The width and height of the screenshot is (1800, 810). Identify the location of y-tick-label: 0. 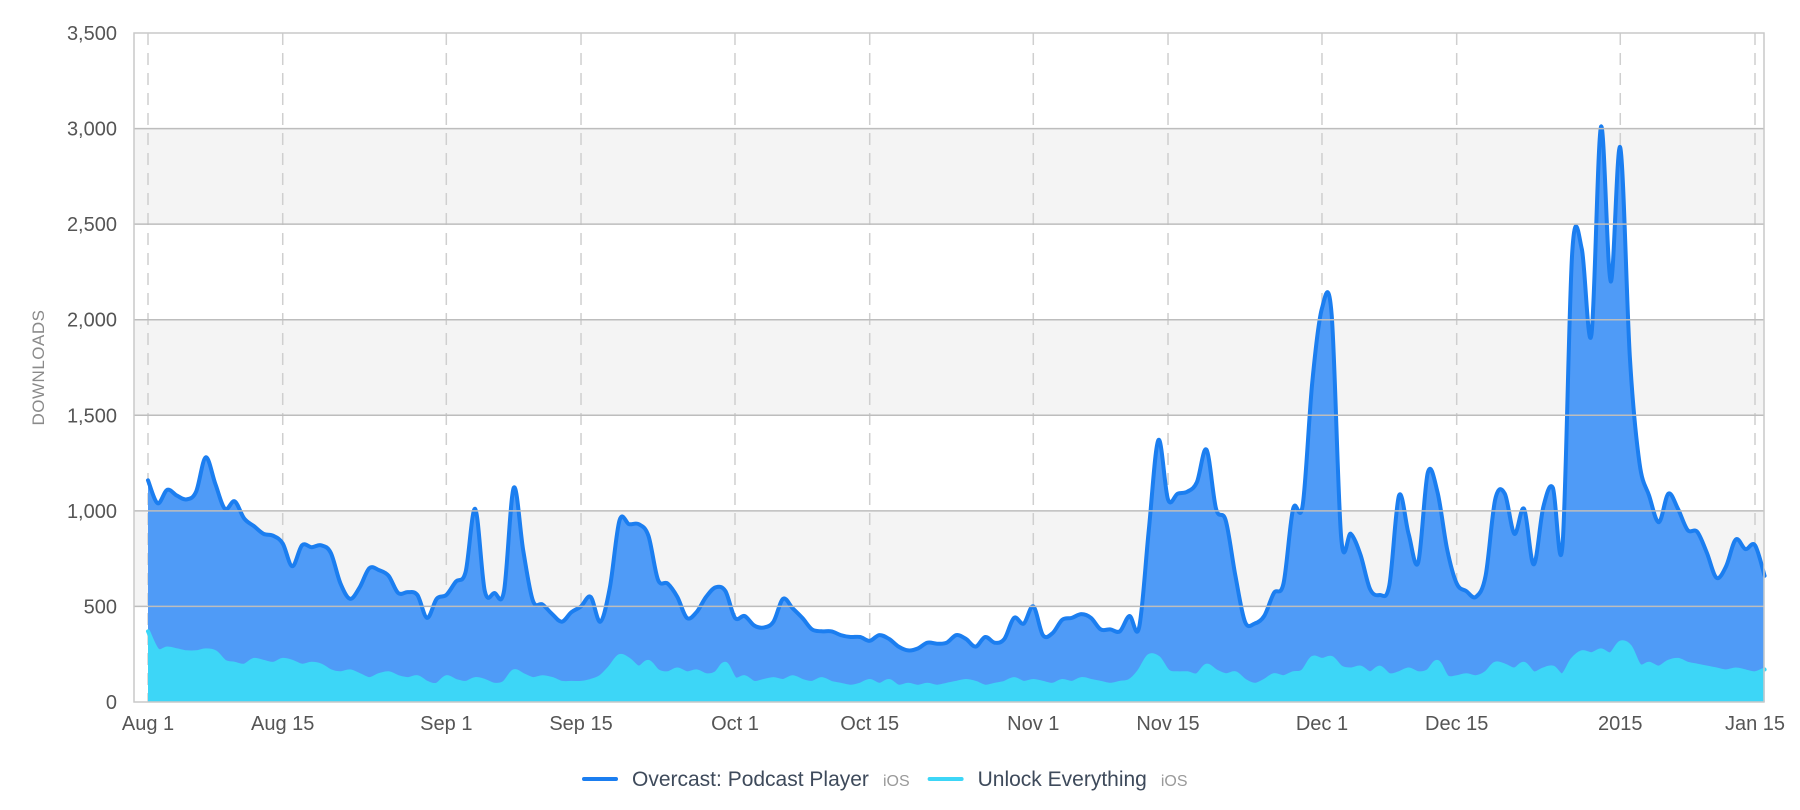
(111, 703).